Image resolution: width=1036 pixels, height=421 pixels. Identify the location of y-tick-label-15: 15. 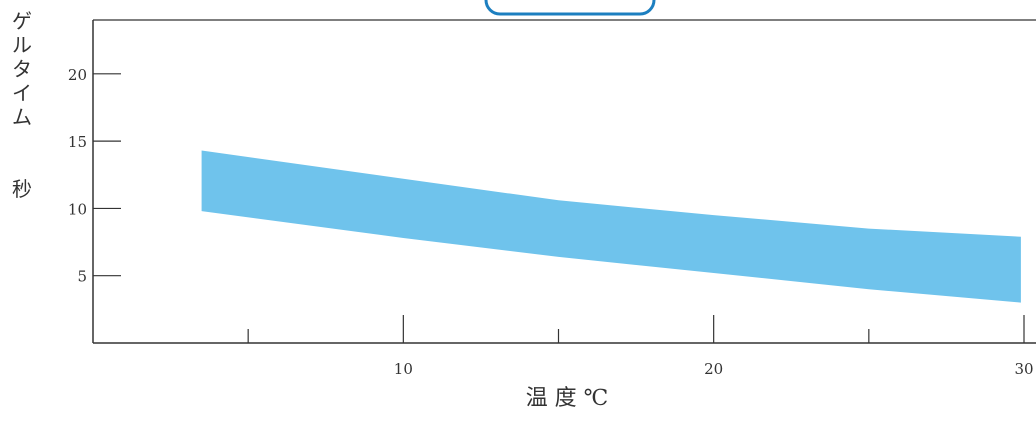
(77, 142).